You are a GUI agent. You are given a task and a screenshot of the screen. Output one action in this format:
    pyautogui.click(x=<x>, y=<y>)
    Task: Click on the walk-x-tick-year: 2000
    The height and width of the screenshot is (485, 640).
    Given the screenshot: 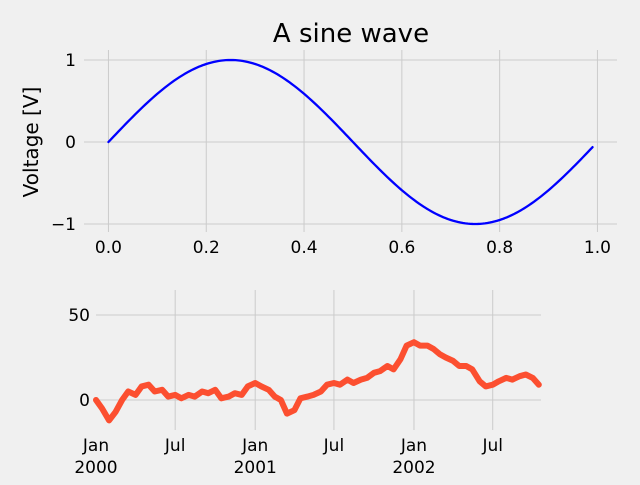 What is the action you would take?
    pyautogui.click(x=95, y=468)
    